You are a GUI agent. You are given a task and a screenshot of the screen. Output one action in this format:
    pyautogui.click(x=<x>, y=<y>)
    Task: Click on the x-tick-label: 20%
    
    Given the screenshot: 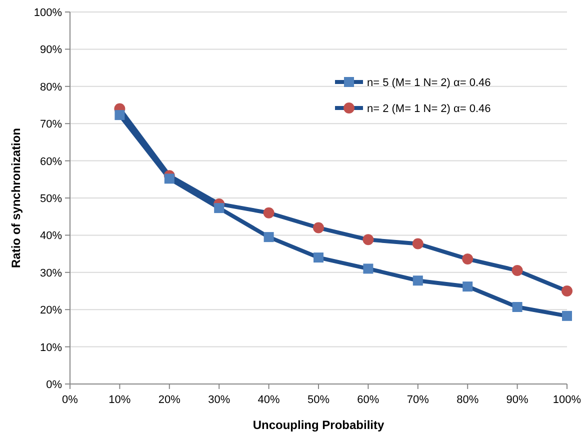 What is the action you would take?
    pyautogui.click(x=169, y=400)
    